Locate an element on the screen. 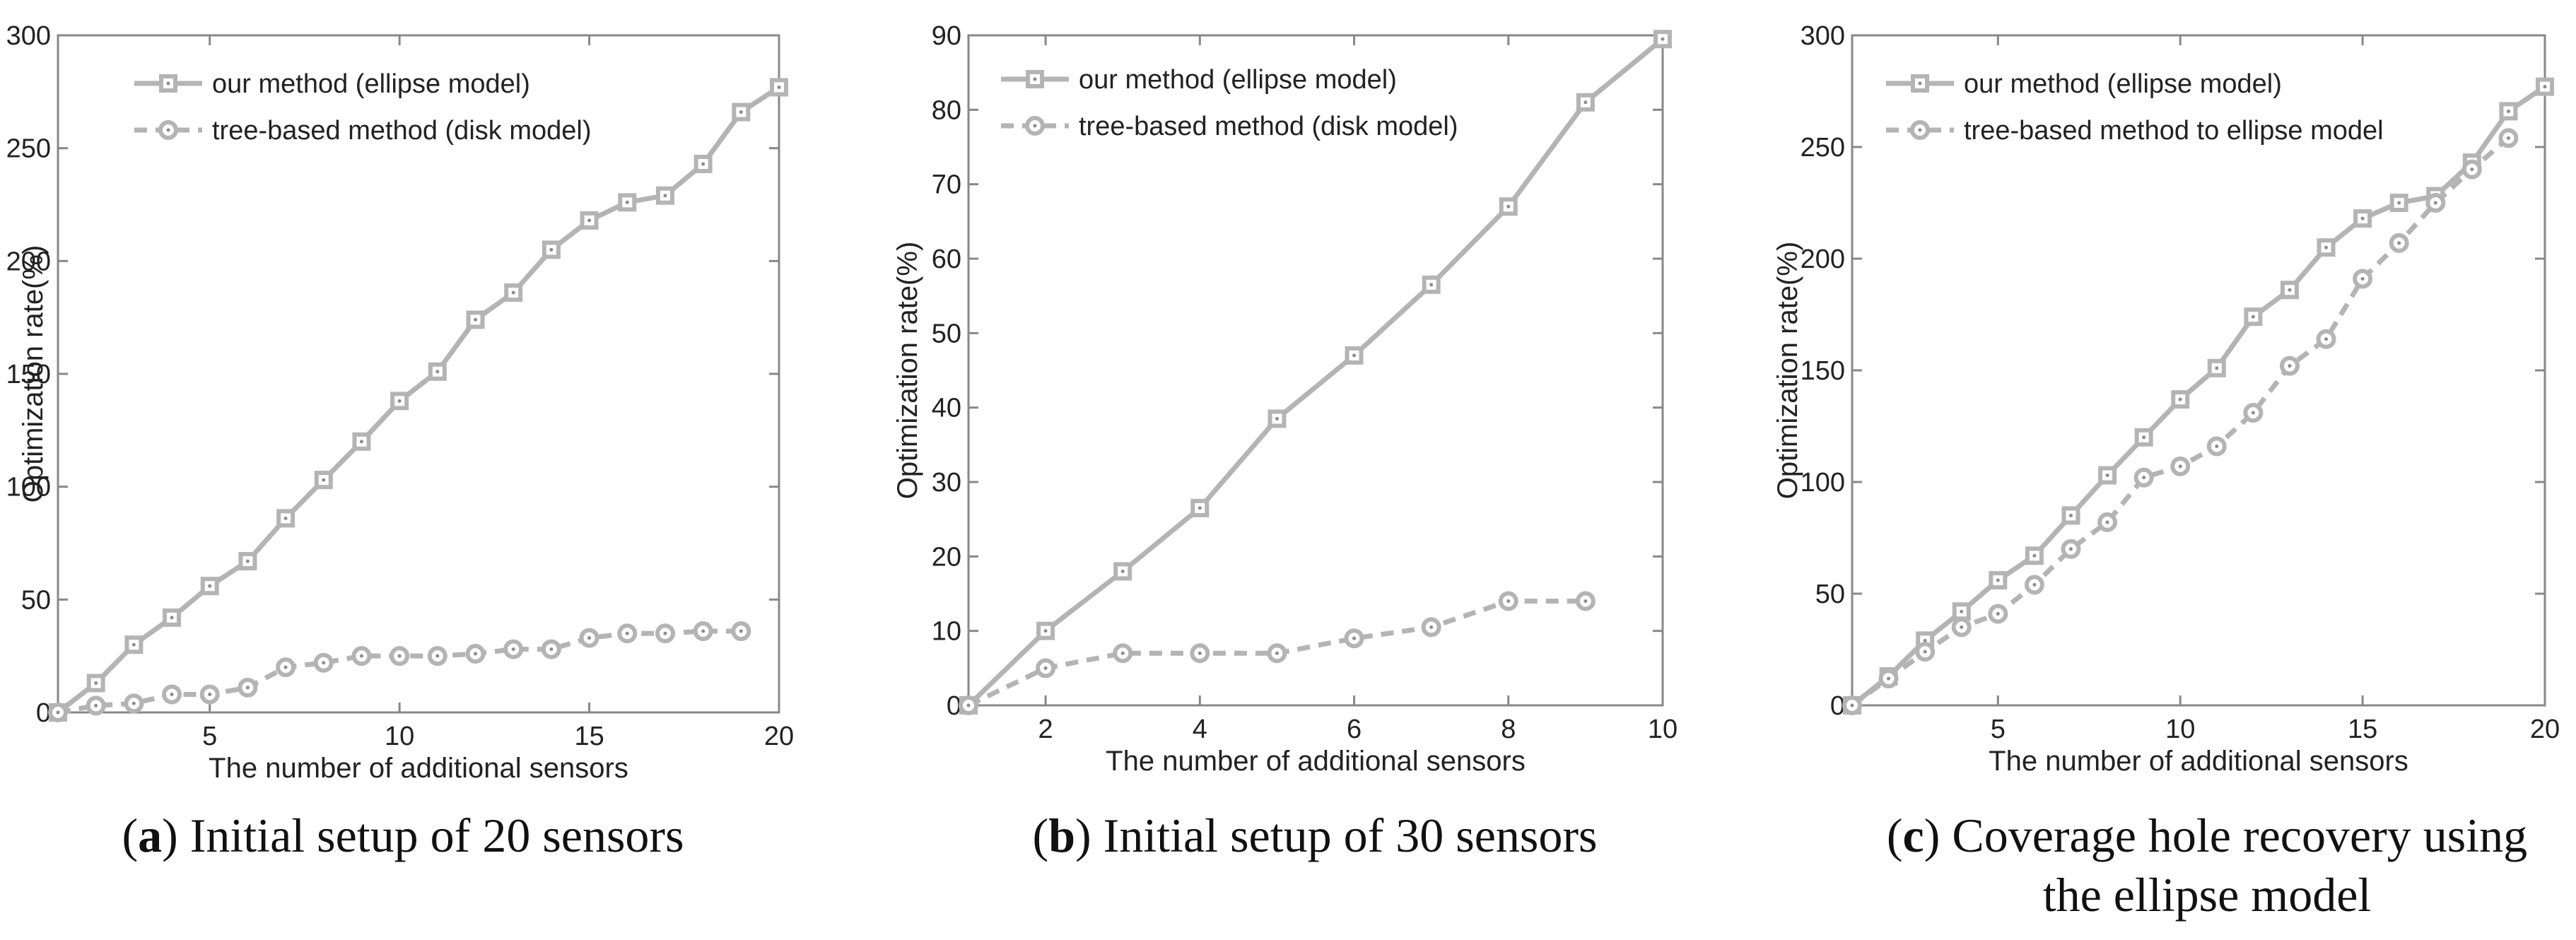  y-tick-label: 20 is located at coordinates (947, 557).